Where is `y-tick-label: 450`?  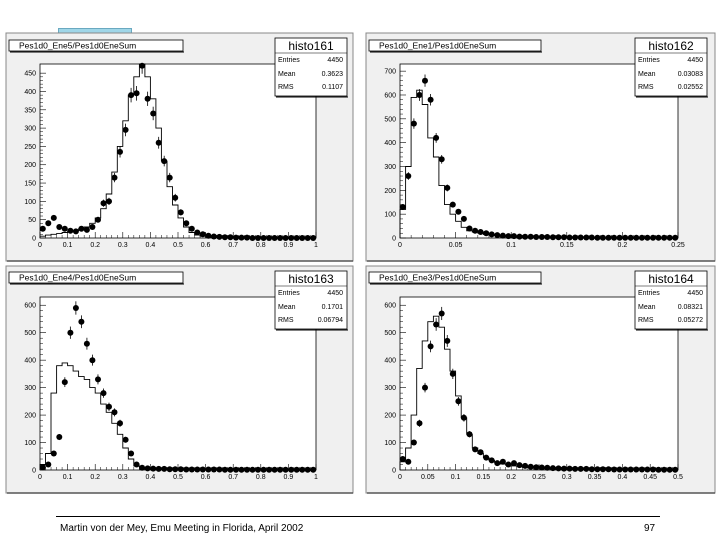
y-tick-label: 450 is located at coordinates (30, 74).